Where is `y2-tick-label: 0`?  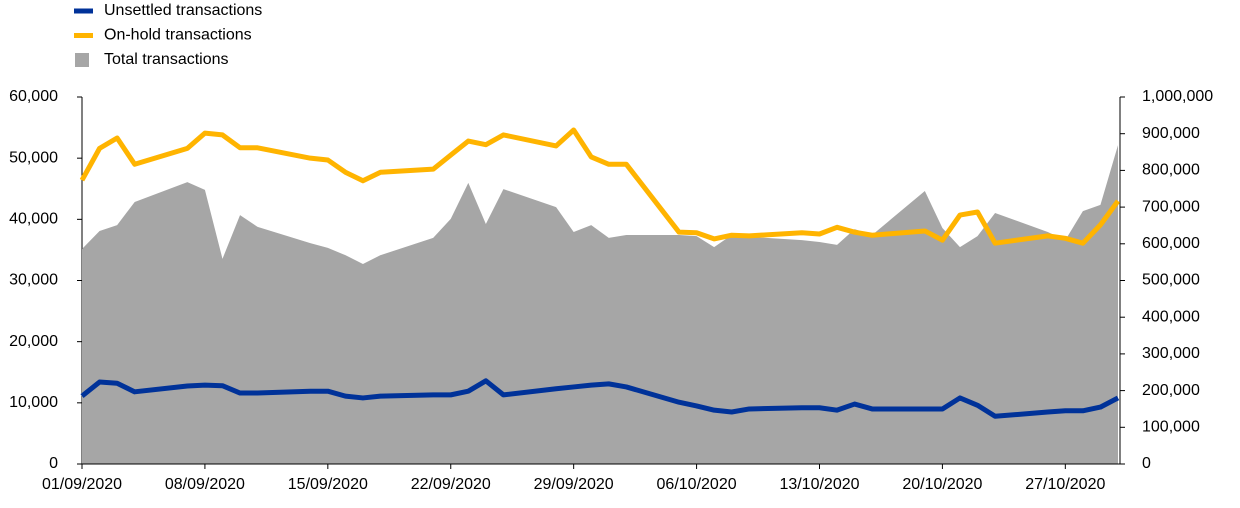 y2-tick-label: 0 is located at coordinates (1146, 463).